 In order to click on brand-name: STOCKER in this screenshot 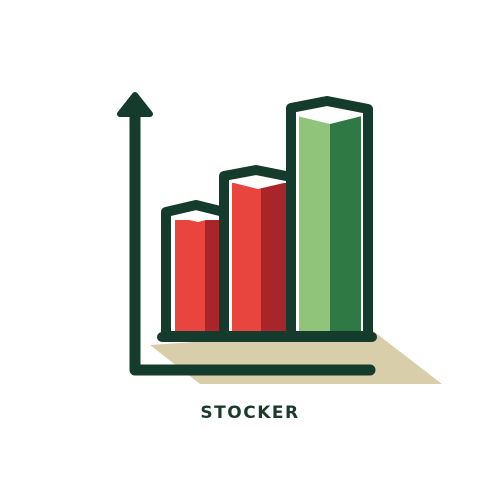, I will do `click(250, 413)`.